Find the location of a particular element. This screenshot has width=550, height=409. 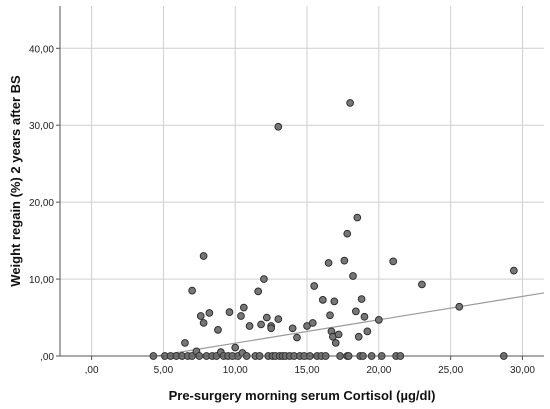

y-tick-label: 10,00 is located at coordinates (41, 280).